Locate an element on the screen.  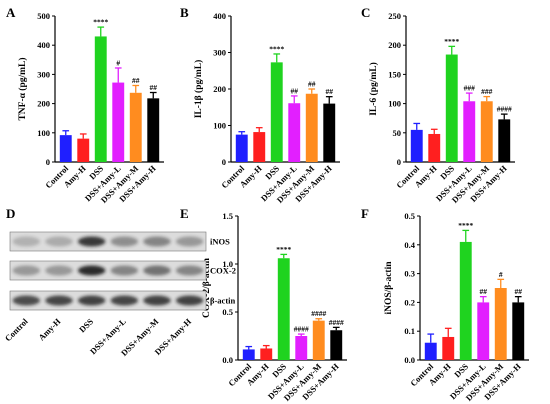
y-tick-label: 0.5 is located at coordinates (227, 312).